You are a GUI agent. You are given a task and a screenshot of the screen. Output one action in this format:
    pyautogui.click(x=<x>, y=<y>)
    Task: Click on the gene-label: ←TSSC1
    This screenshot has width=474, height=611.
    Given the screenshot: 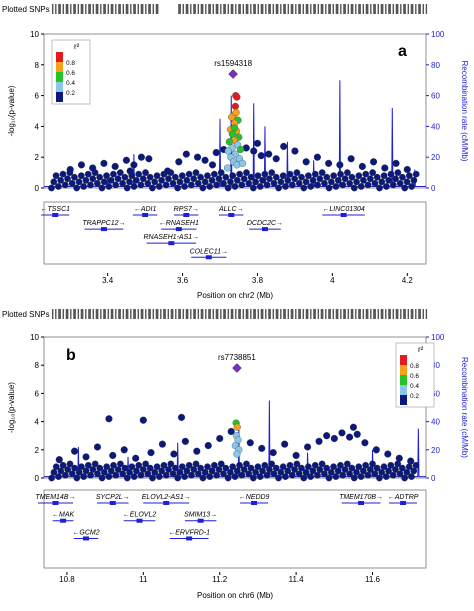 What is the action you would take?
    pyautogui.click(x=55, y=209)
    